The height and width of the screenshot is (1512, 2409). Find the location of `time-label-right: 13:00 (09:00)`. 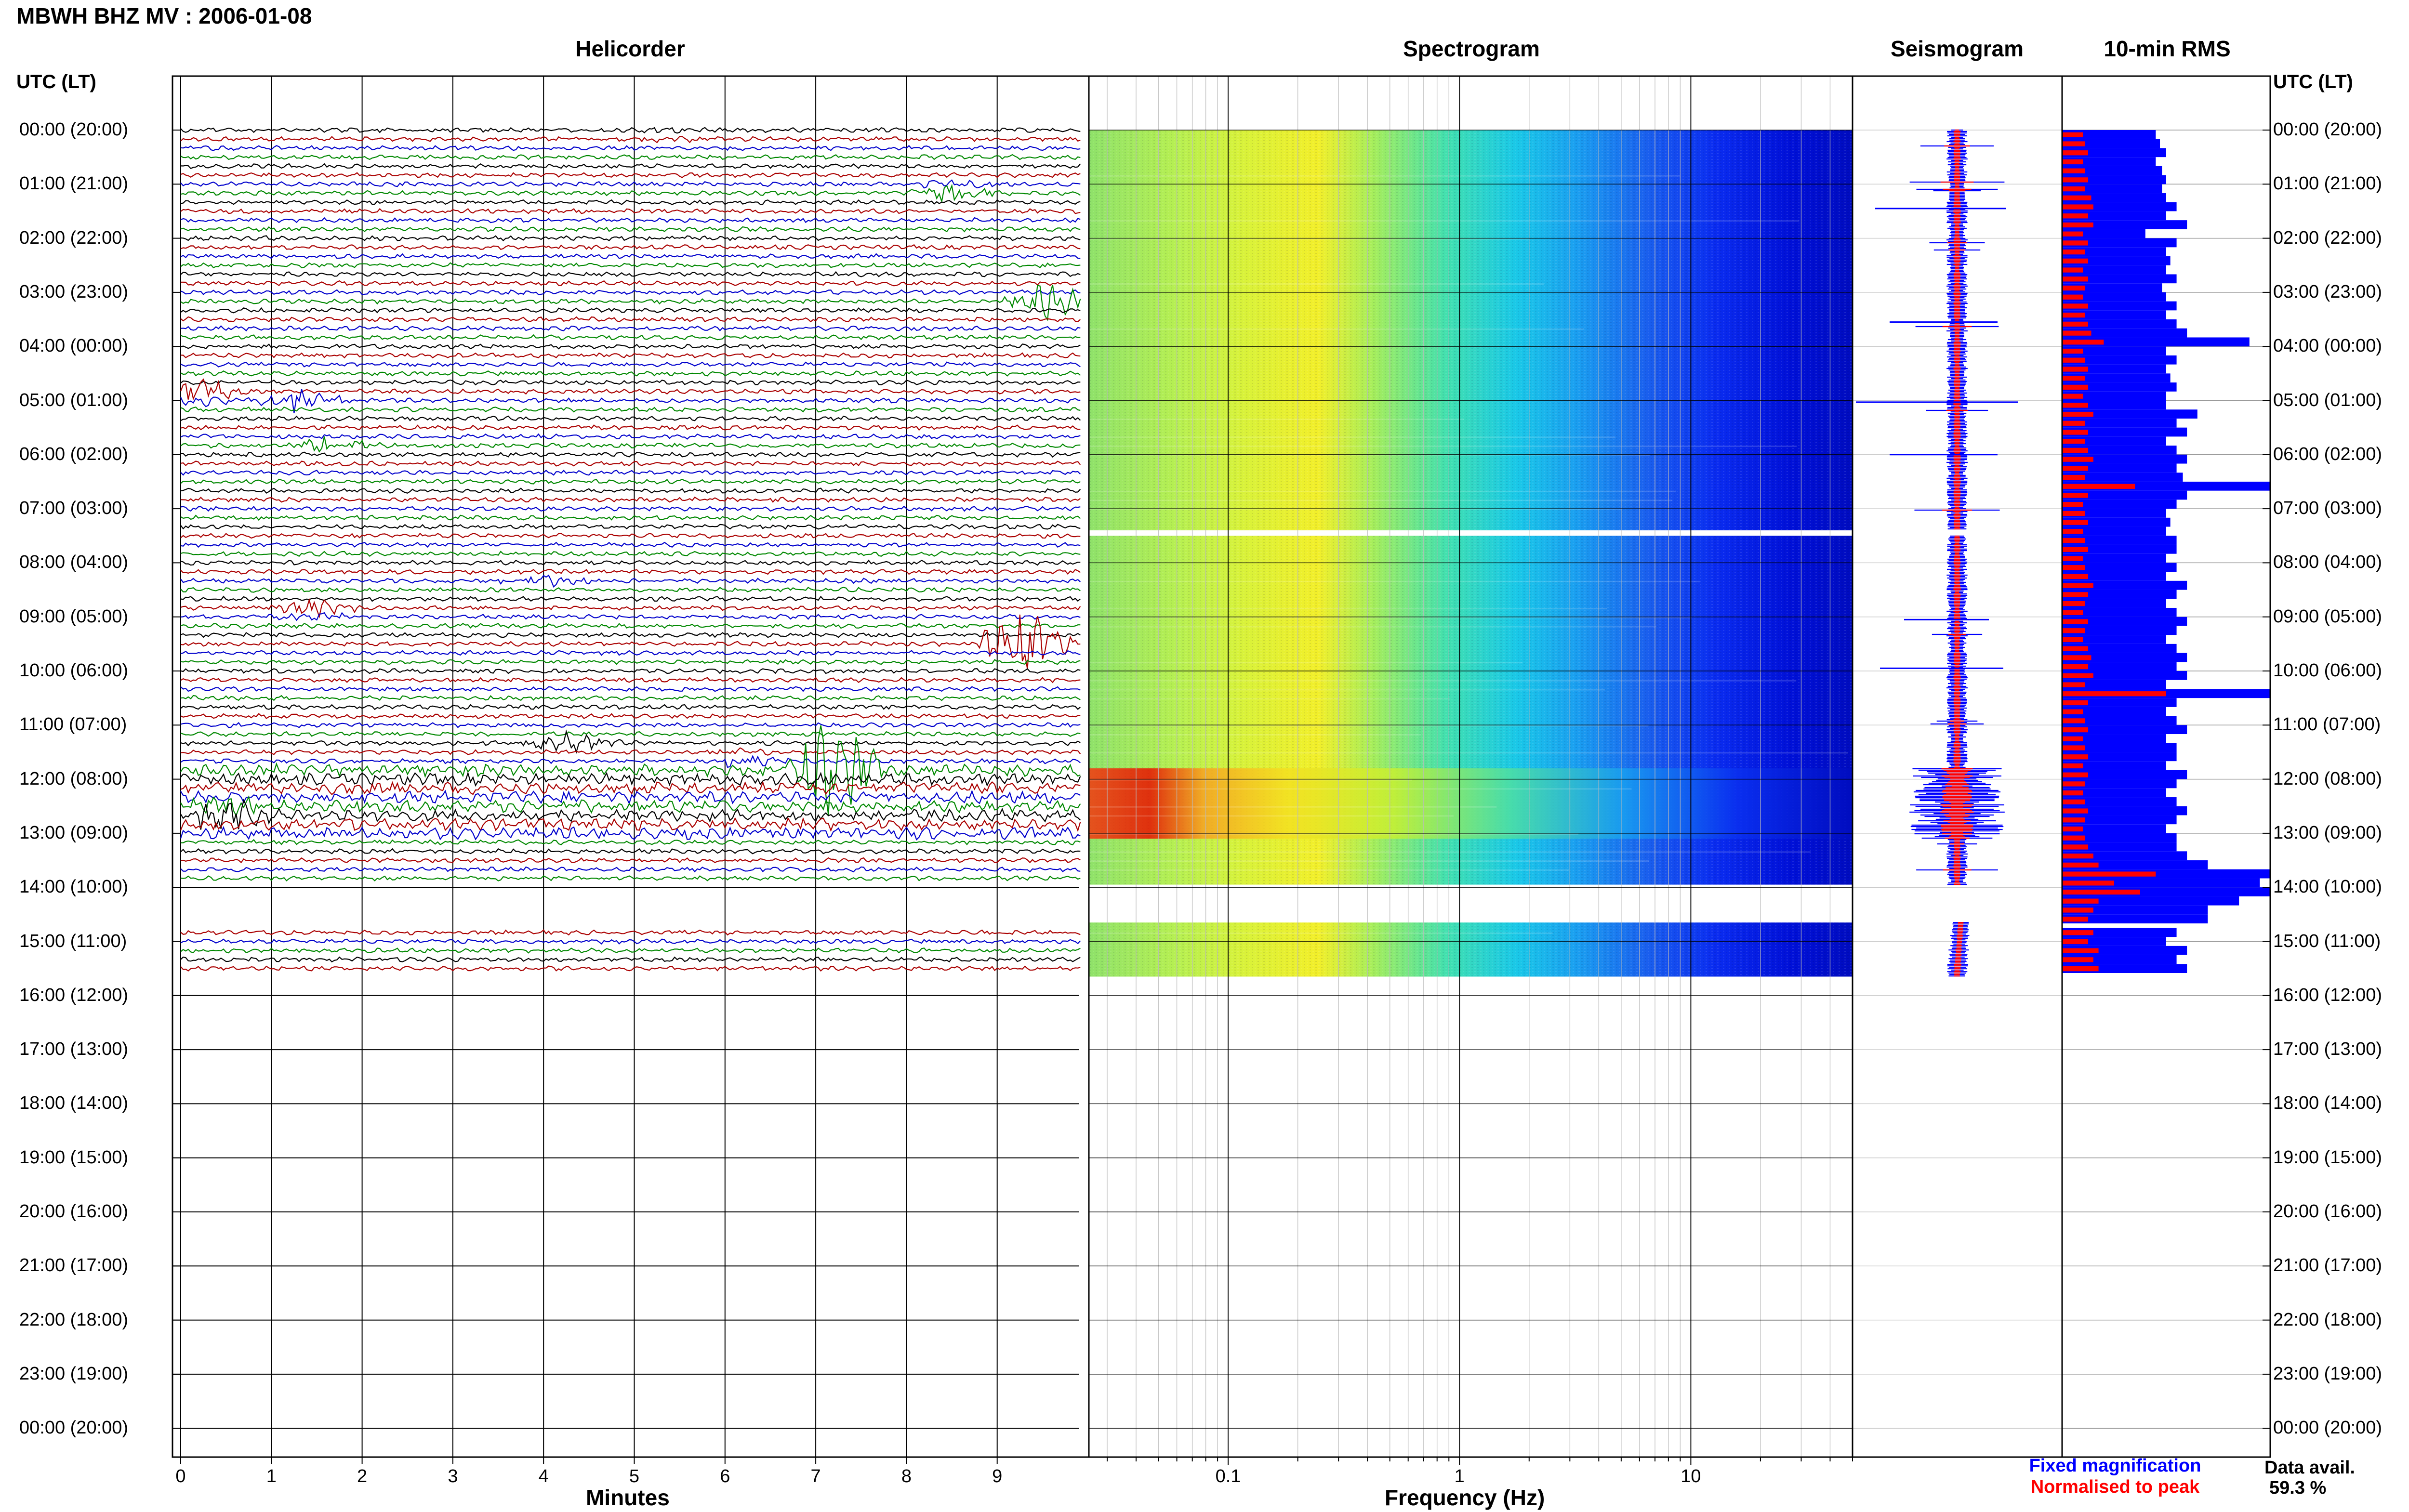

time-label-right: 13:00 (09:00) is located at coordinates (2328, 832).